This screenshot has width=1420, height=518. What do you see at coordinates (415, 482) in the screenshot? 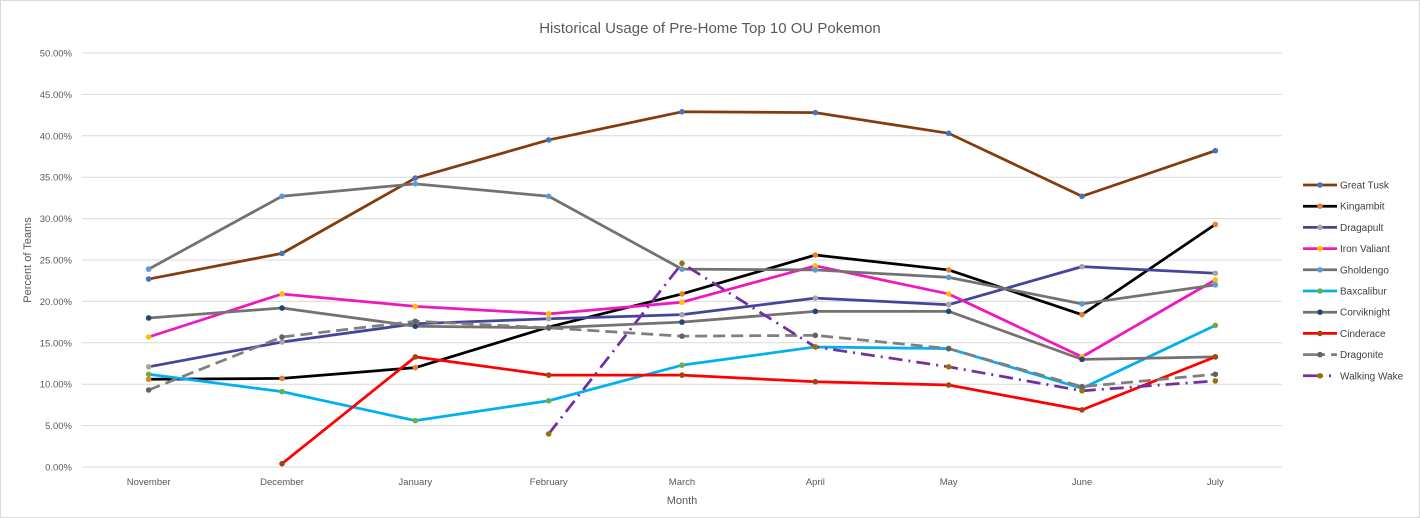
I see `x-tick-label: January` at bounding box center [415, 482].